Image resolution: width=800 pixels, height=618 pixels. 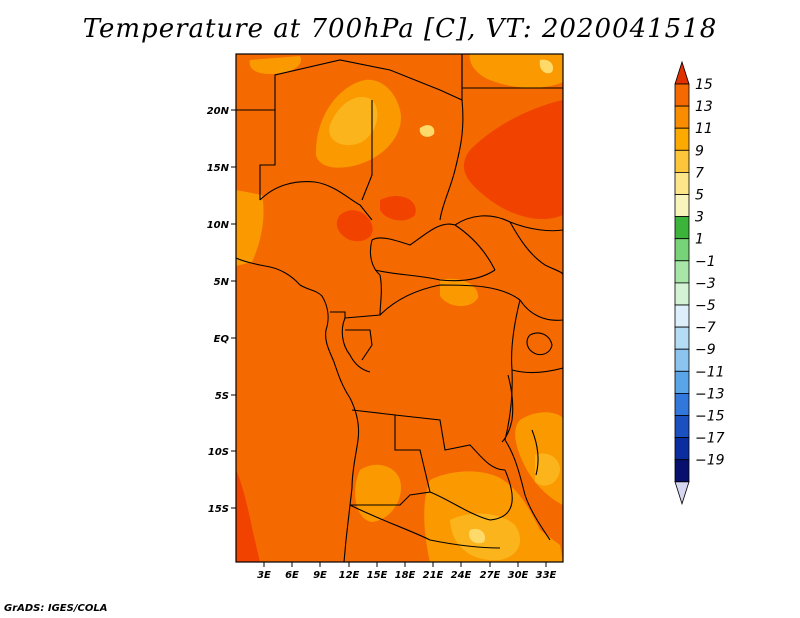 What do you see at coordinates (435, 275) in the screenshot?
I see `border-car-south` at bounding box center [435, 275].